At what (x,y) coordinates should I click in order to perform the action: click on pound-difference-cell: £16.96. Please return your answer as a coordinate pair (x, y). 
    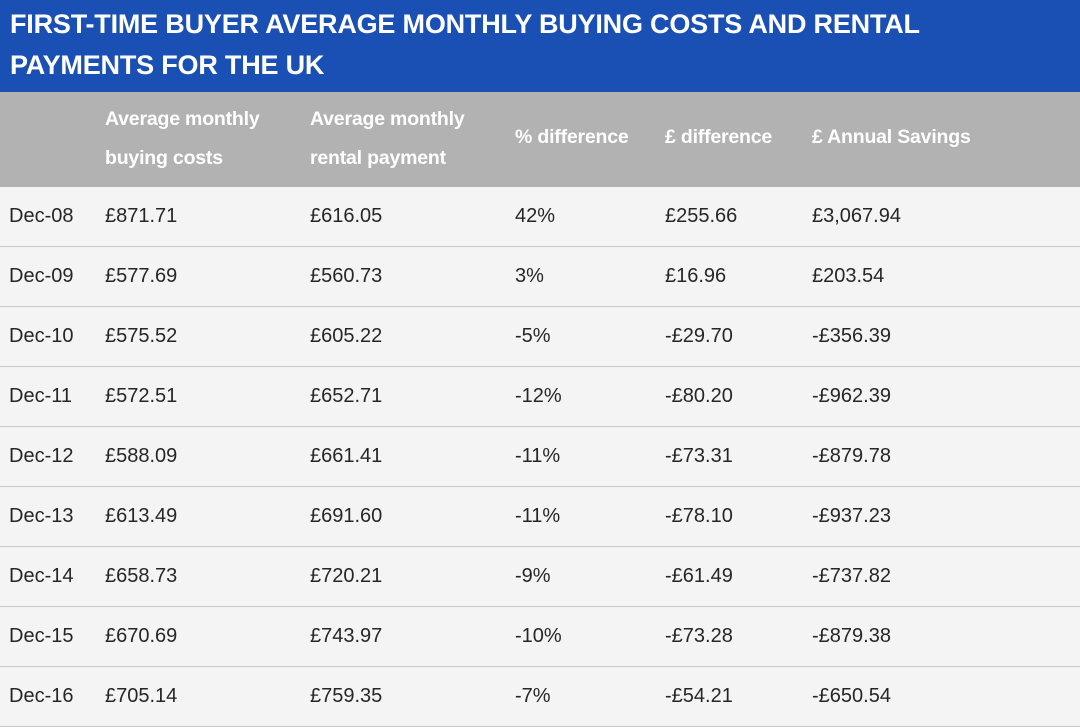
    Looking at the image, I should click on (696, 276).